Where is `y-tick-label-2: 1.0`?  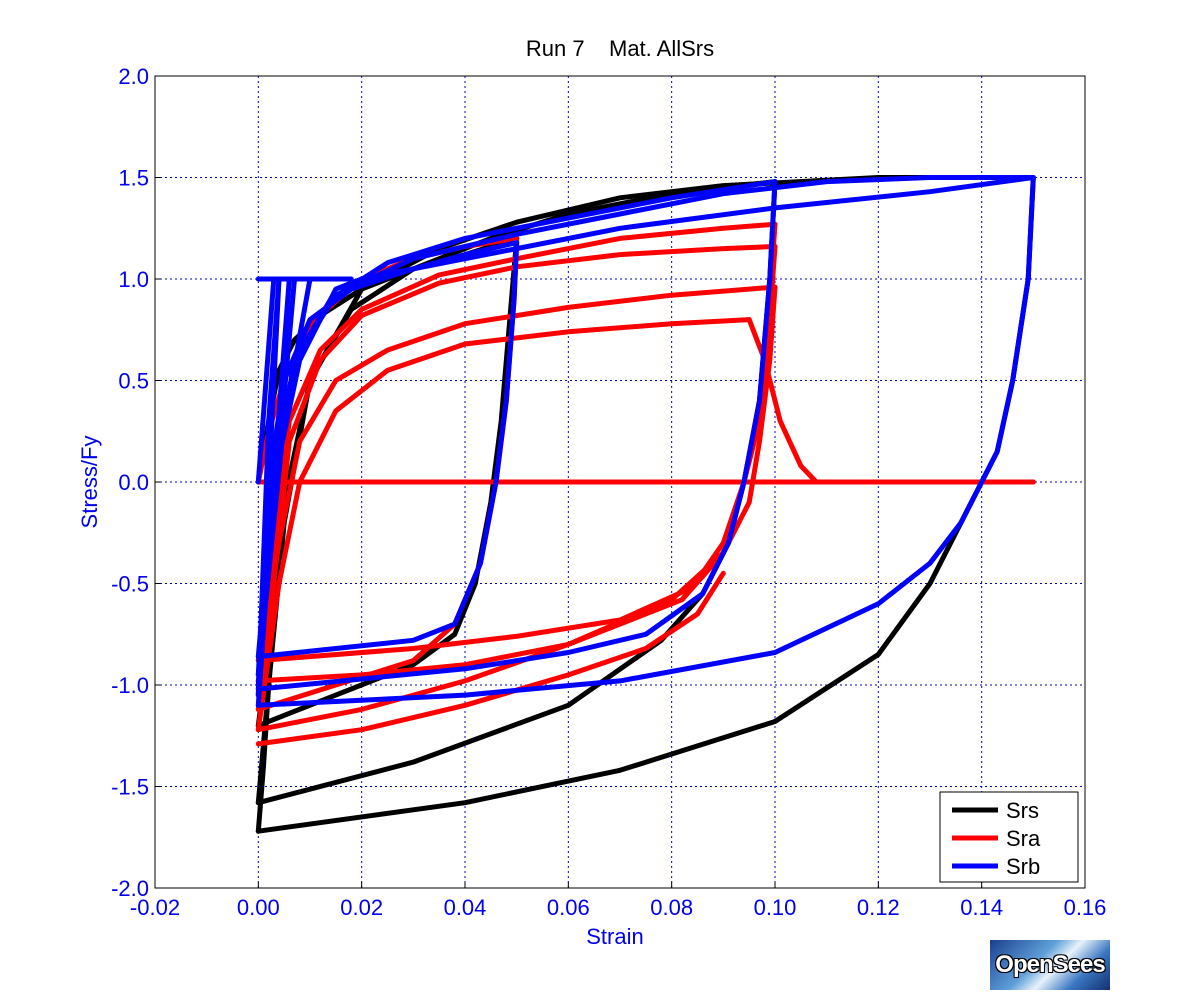 y-tick-label-2: 1.0 is located at coordinates (133, 279).